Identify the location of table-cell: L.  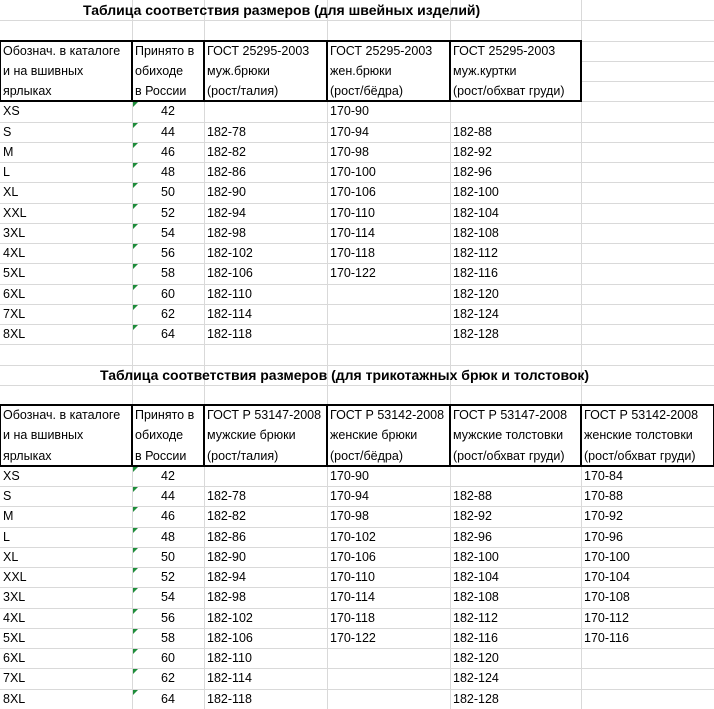
(6, 172).